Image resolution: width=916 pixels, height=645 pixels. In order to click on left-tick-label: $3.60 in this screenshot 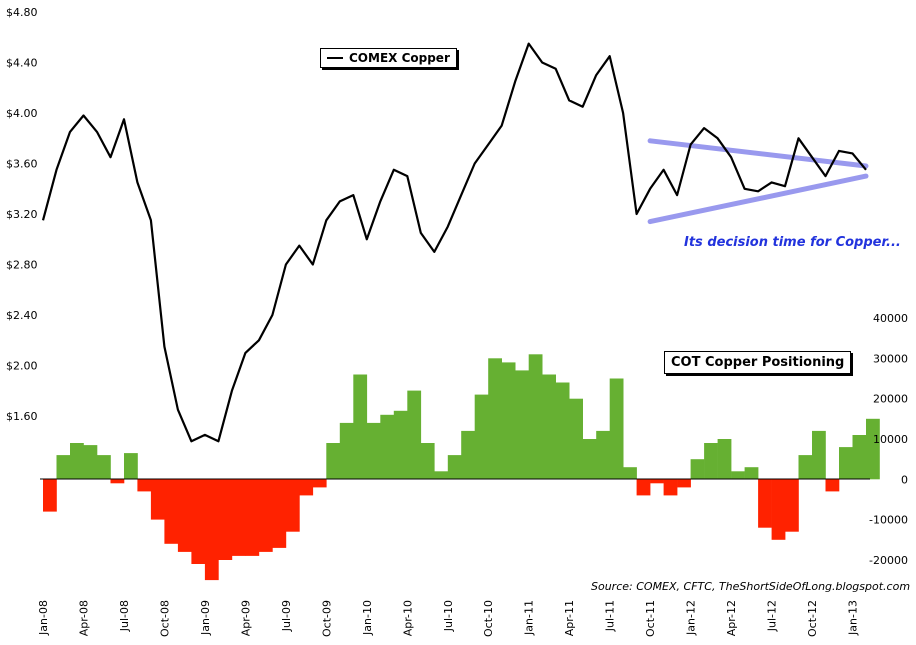, I will do `click(22, 164)`.